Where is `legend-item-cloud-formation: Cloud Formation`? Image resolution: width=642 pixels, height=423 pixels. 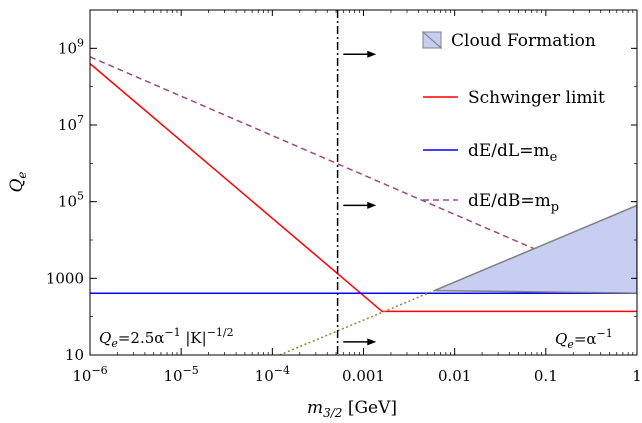 legend-item-cloud-formation: Cloud Formation is located at coordinates (508, 40).